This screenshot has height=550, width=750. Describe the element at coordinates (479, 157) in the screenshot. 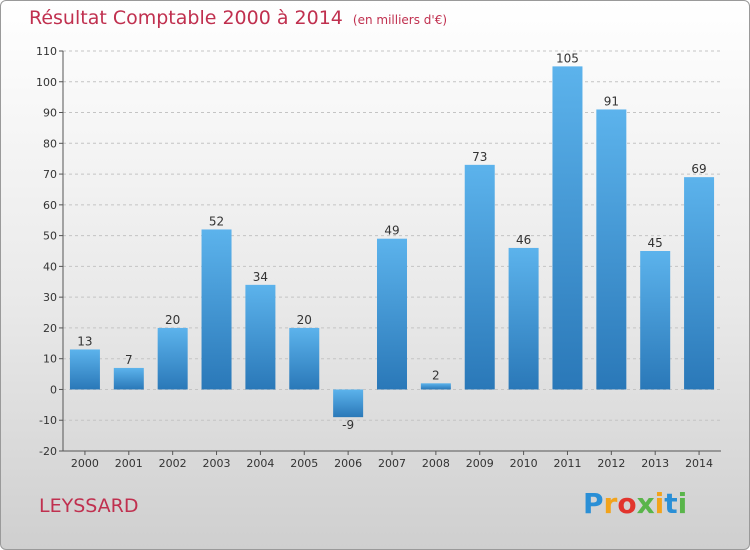

I see `data-label: 73` at that location.